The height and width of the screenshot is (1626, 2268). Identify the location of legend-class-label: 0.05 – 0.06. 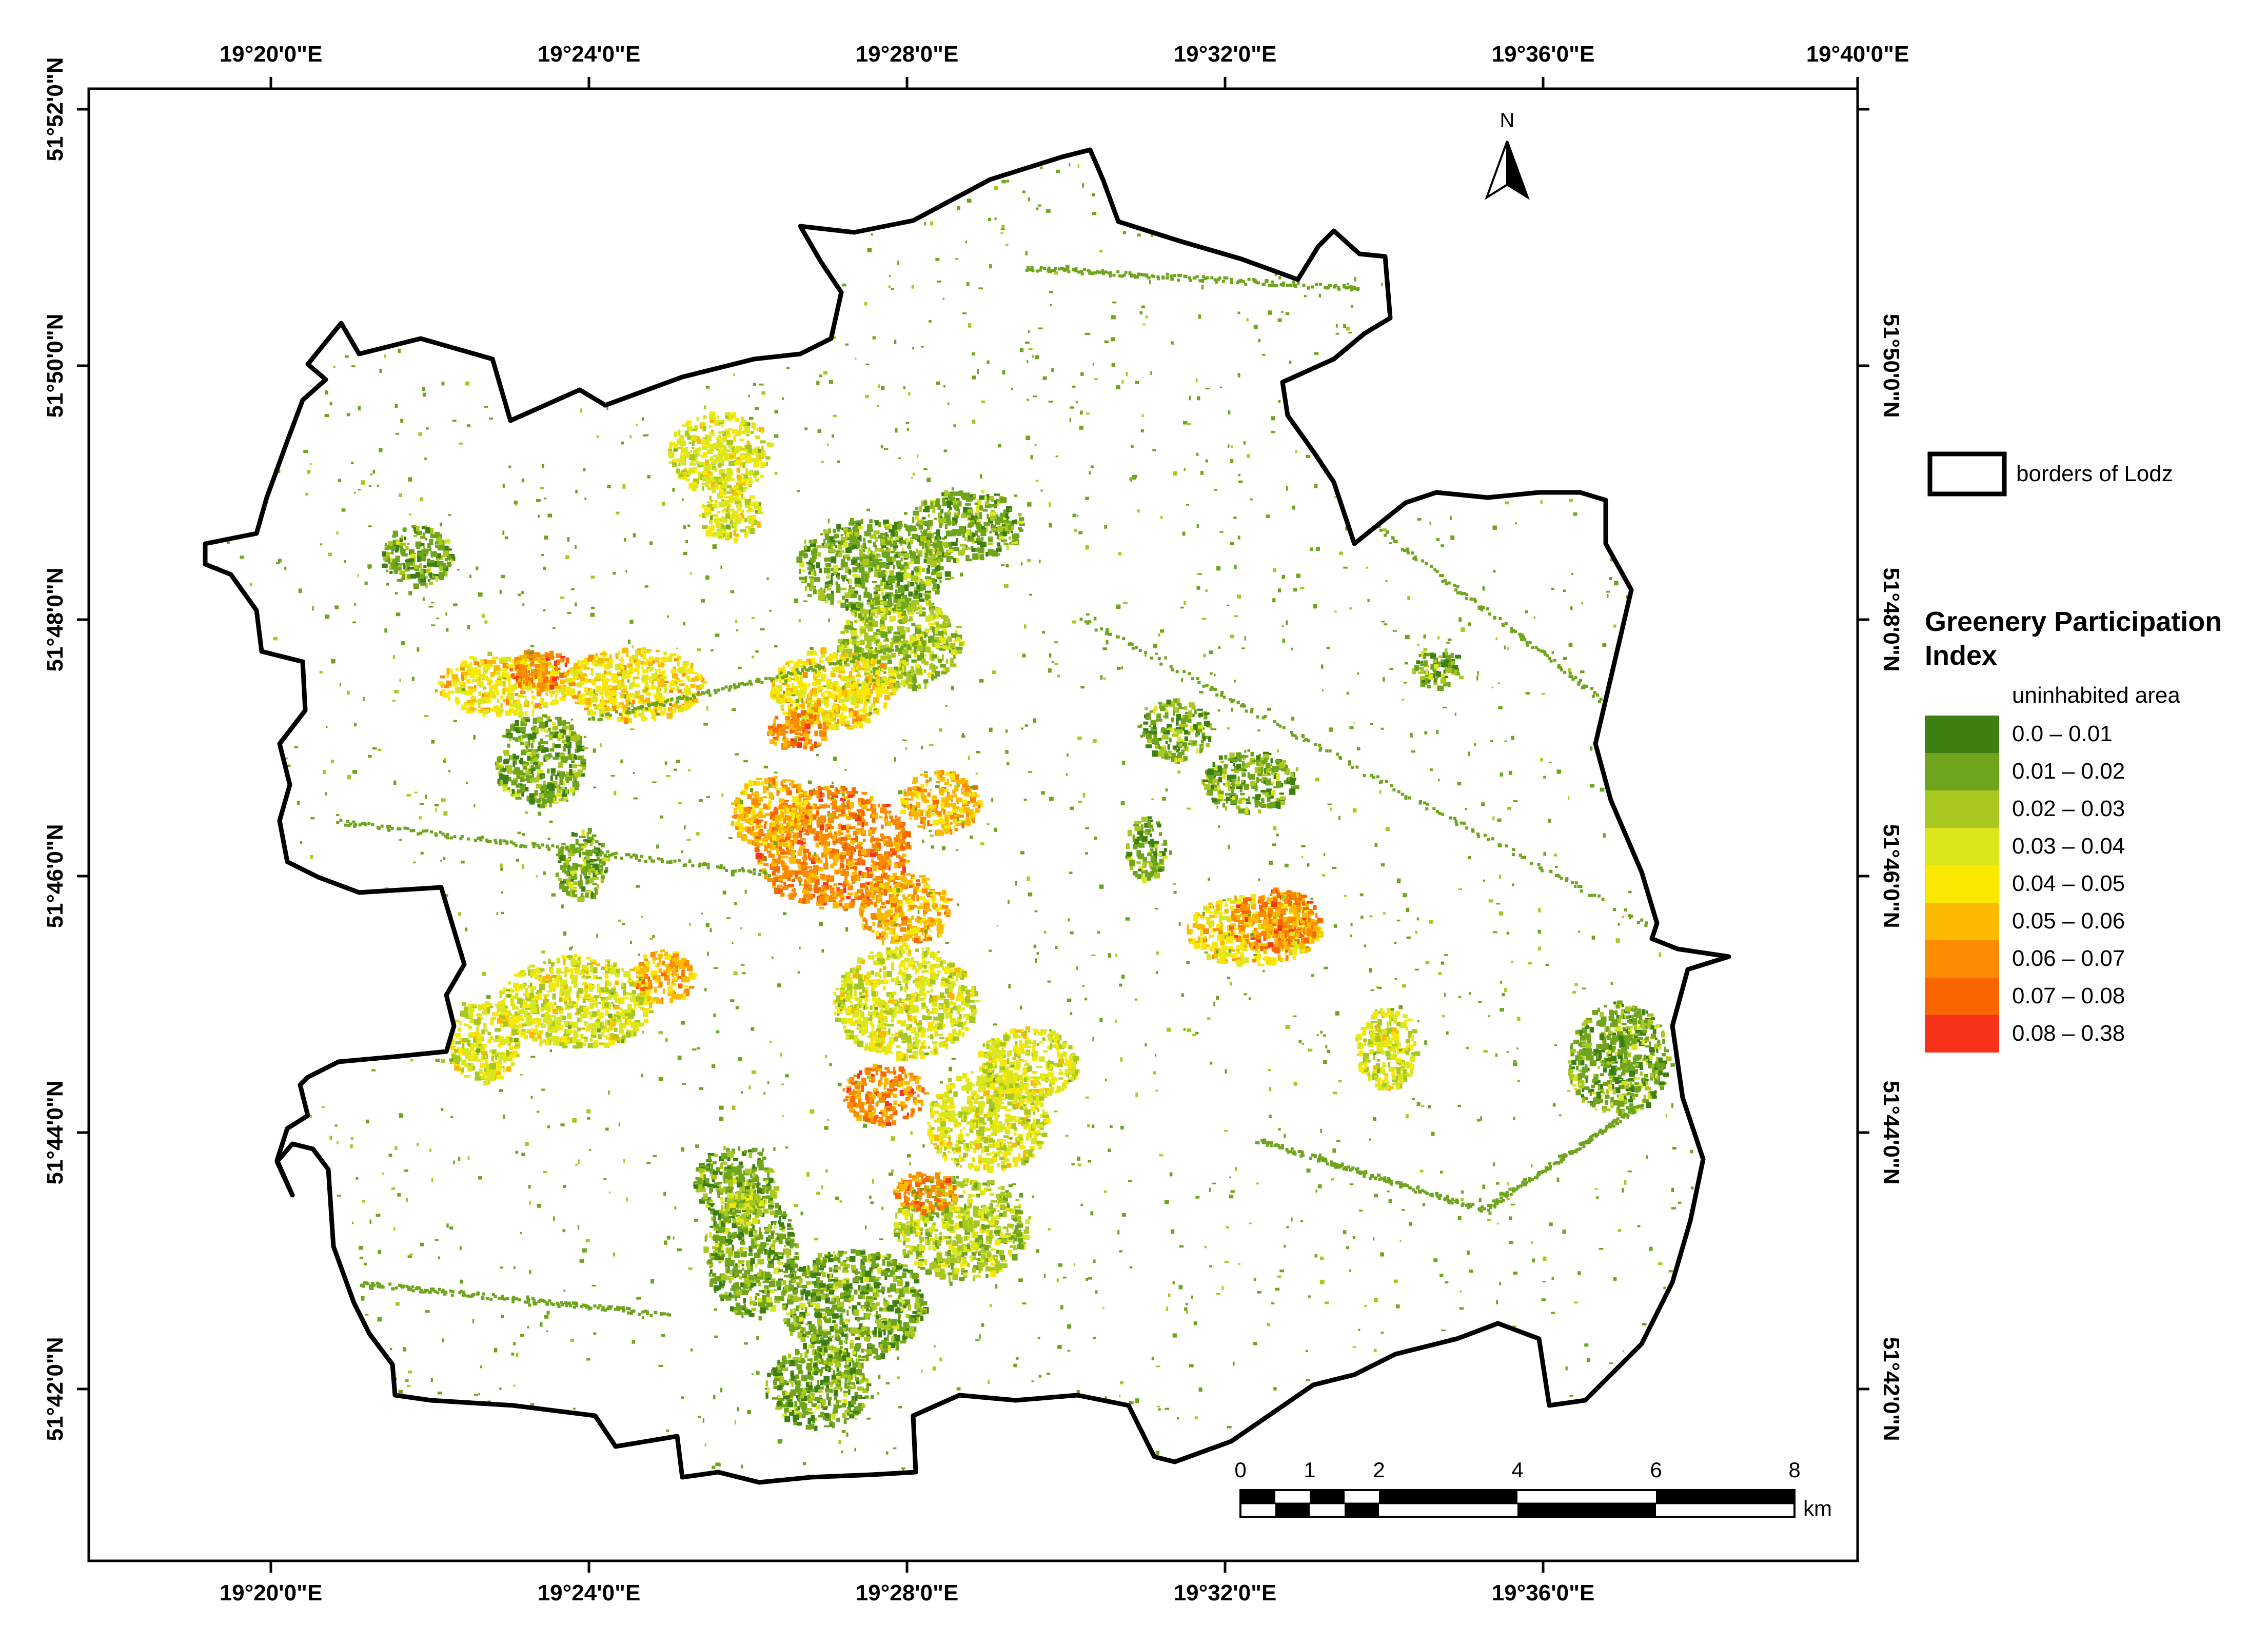
(2068, 921).